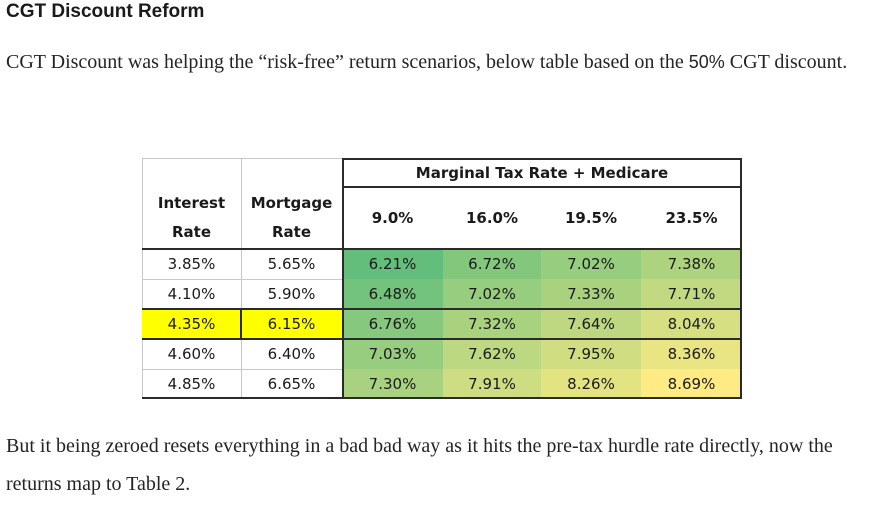 The image size is (881, 513). I want to click on return-value-cell: 7.95%, so click(591, 354).